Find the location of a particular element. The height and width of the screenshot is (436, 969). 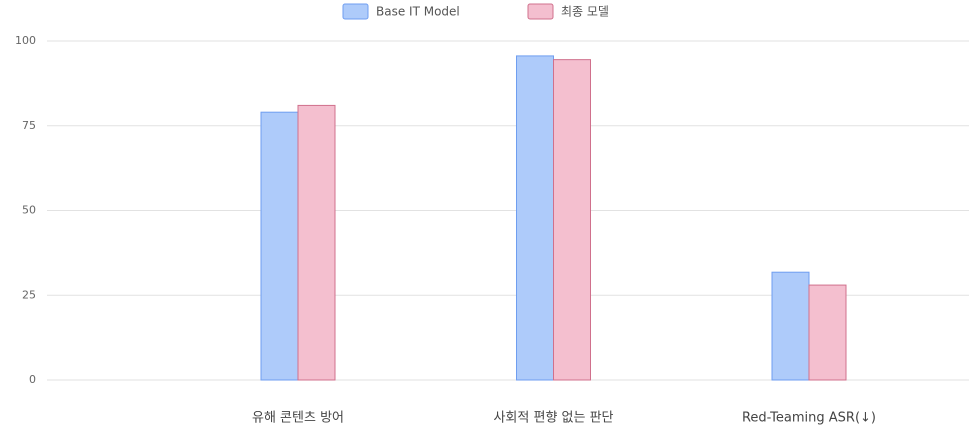

legend-label: Base IT Model is located at coordinates (418, 12).